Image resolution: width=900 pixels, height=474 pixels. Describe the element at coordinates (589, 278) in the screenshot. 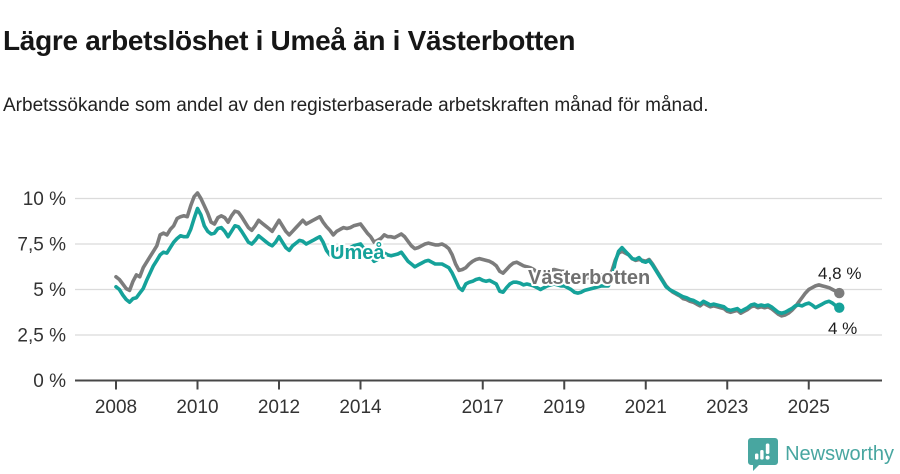

I see `series-label-vasterbotten: Västerbotten` at that location.